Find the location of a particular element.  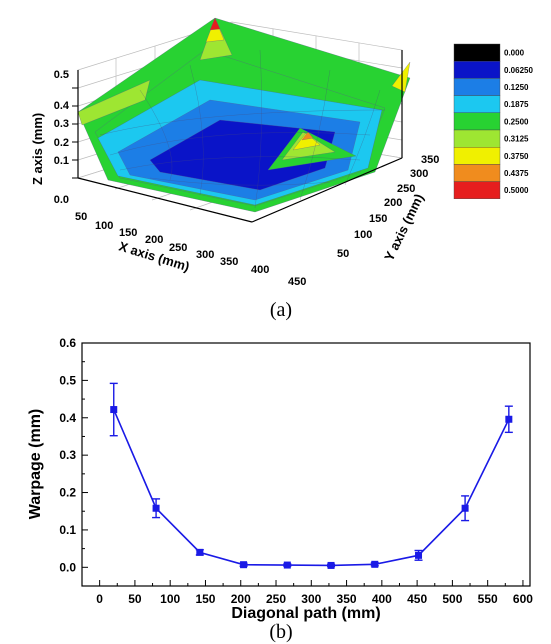

x-tick-label: 0 is located at coordinates (99, 599).